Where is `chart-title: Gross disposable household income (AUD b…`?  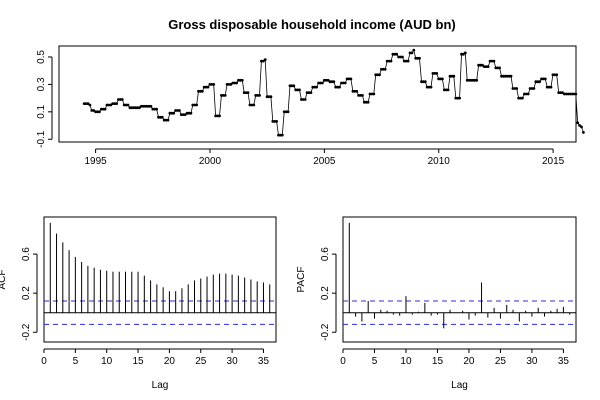 chart-title: Gross disposable household income (AUD b… is located at coordinates (311, 24).